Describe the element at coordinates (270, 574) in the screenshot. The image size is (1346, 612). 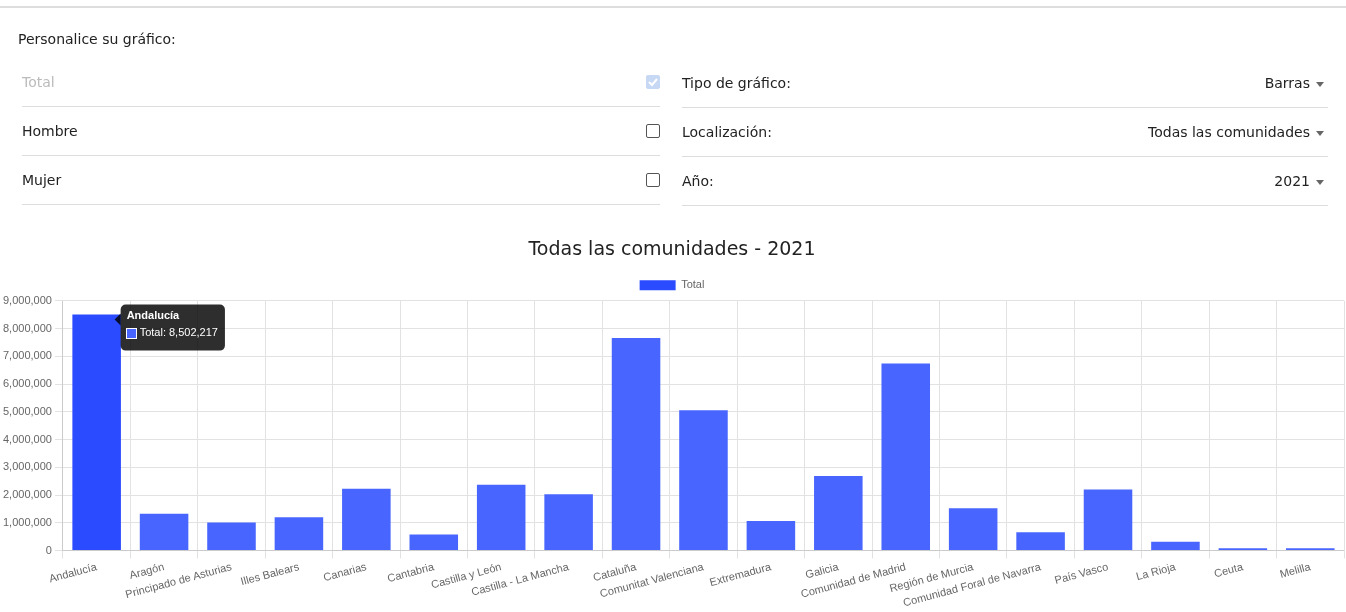
I see `x-tick-label: Illes Balears` at that location.